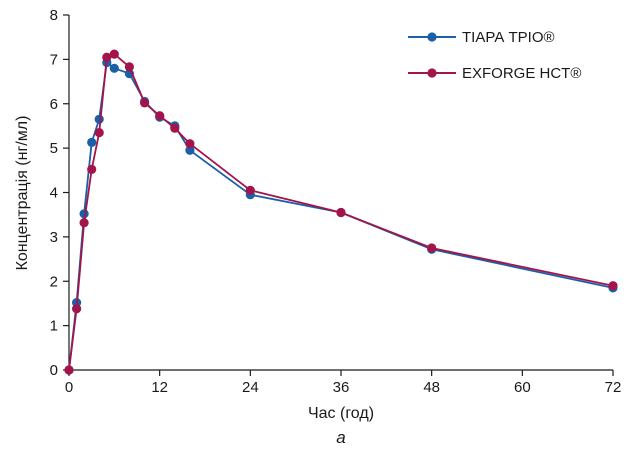 This screenshot has height=449, width=638. I want to click on x-tick-label: 72, so click(613, 387).